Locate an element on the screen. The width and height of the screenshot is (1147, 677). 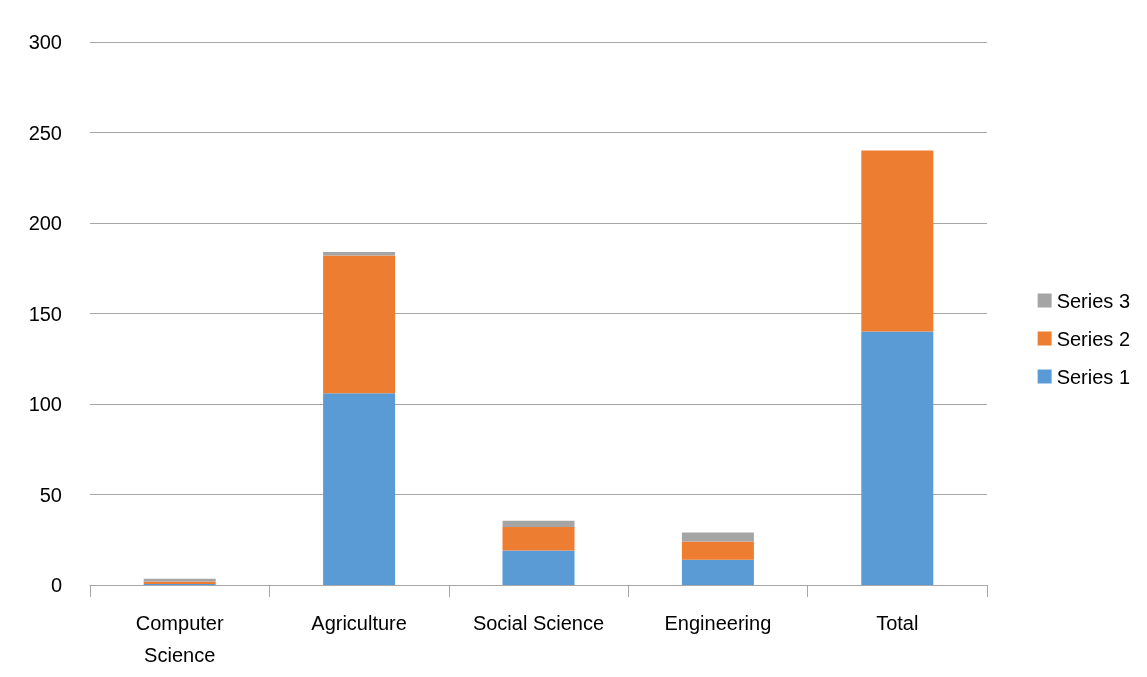
x-tick-label: Engineering is located at coordinates (718, 623).